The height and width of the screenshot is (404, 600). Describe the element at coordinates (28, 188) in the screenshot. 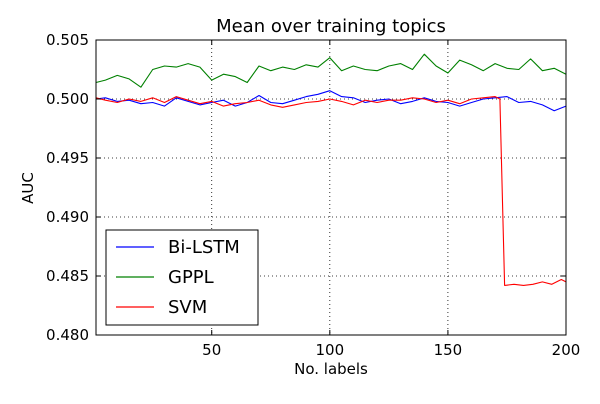

I see `y-axis-label: AUC` at that location.